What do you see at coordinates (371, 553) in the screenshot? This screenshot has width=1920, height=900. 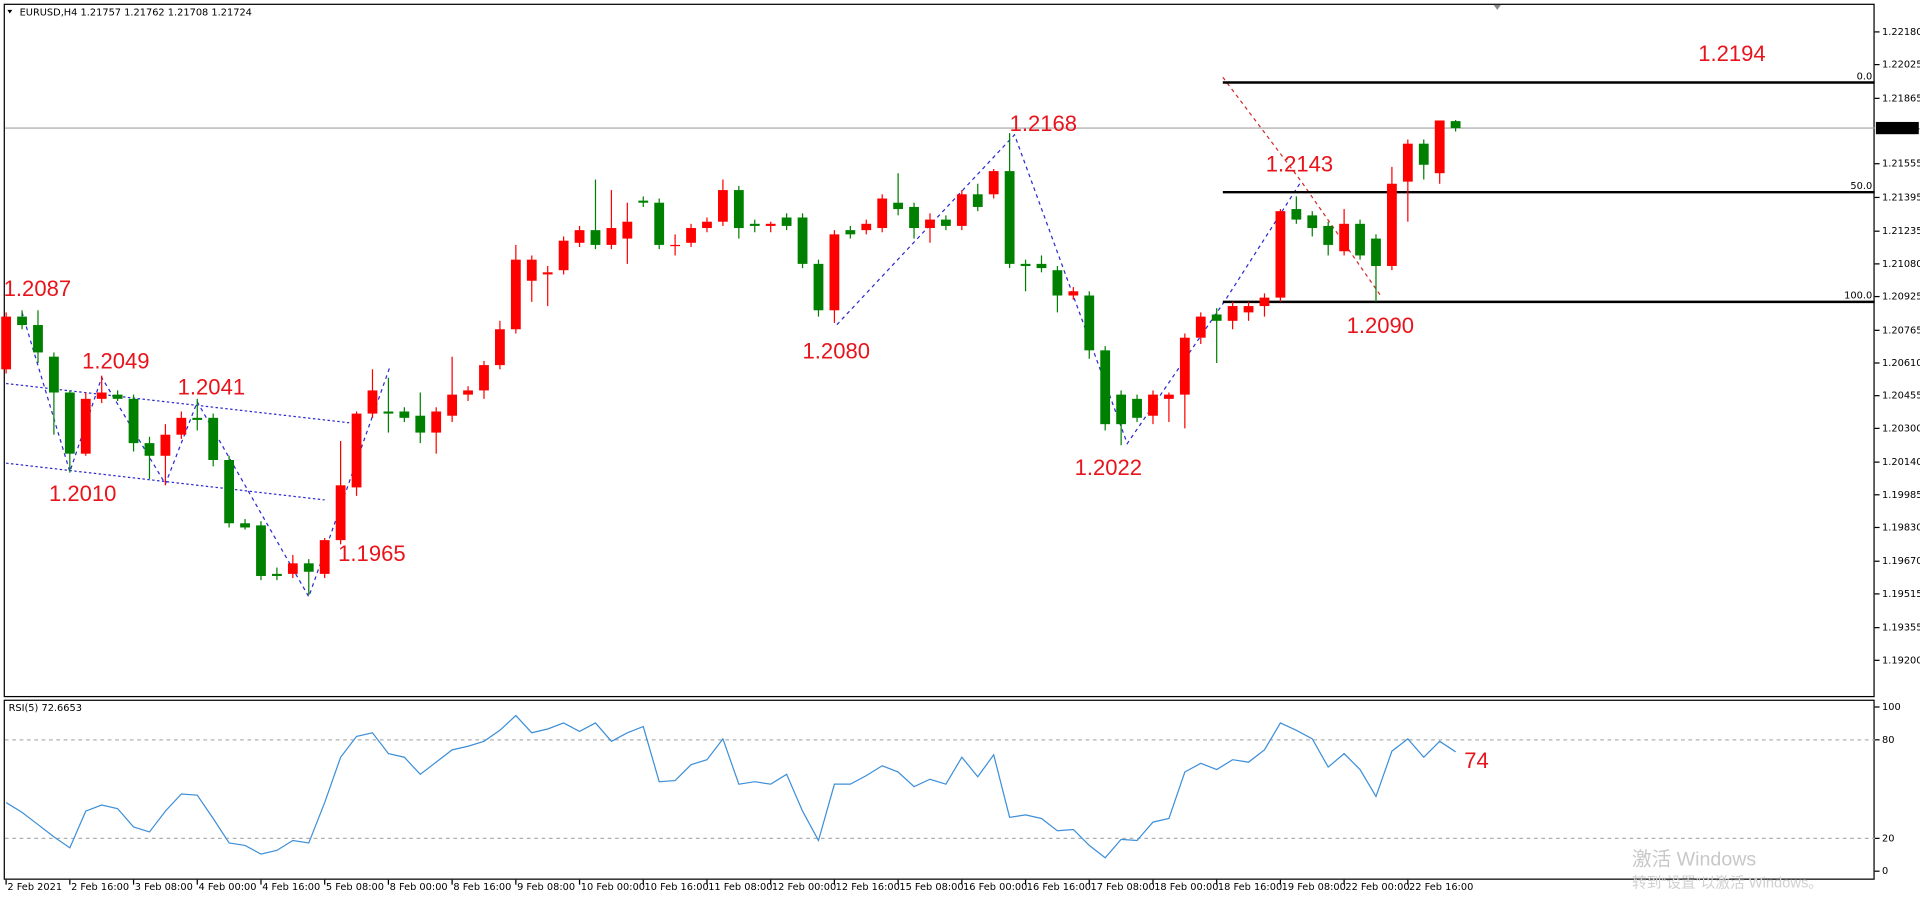 I see `swing-annotation: 1.1965` at bounding box center [371, 553].